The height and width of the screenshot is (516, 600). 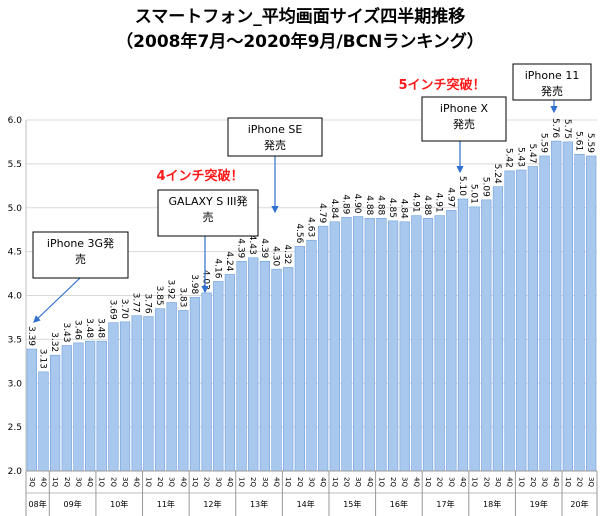 What do you see at coordinates (299, 233) in the screenshot?
I see `data-label: 4.56` at bounding box center [299, 233].